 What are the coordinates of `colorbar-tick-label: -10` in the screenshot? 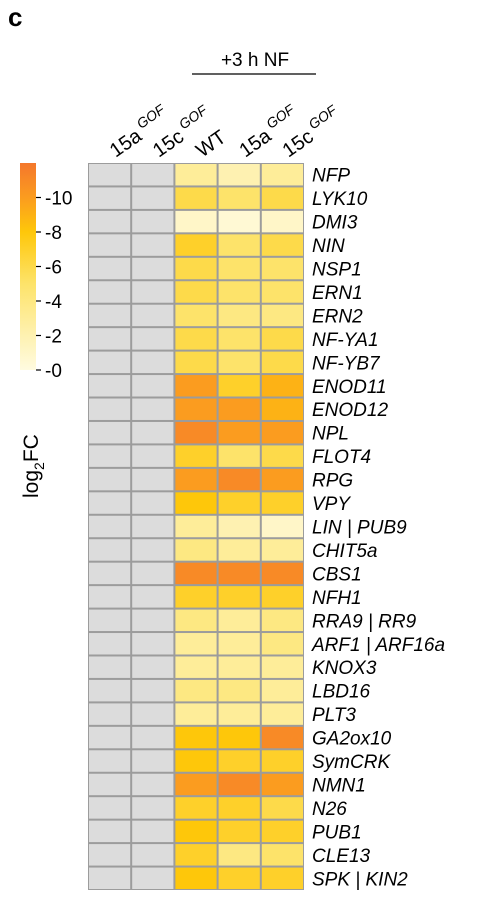 It's located at (58, 199).